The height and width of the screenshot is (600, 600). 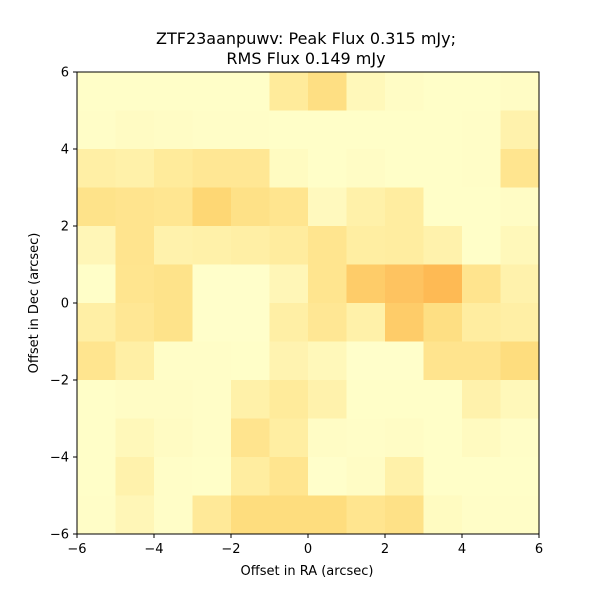 What do you see at coordinates (65, 150) in the screenshot?
I see `y-tick-label: 4` at bounding box center [65, 150].